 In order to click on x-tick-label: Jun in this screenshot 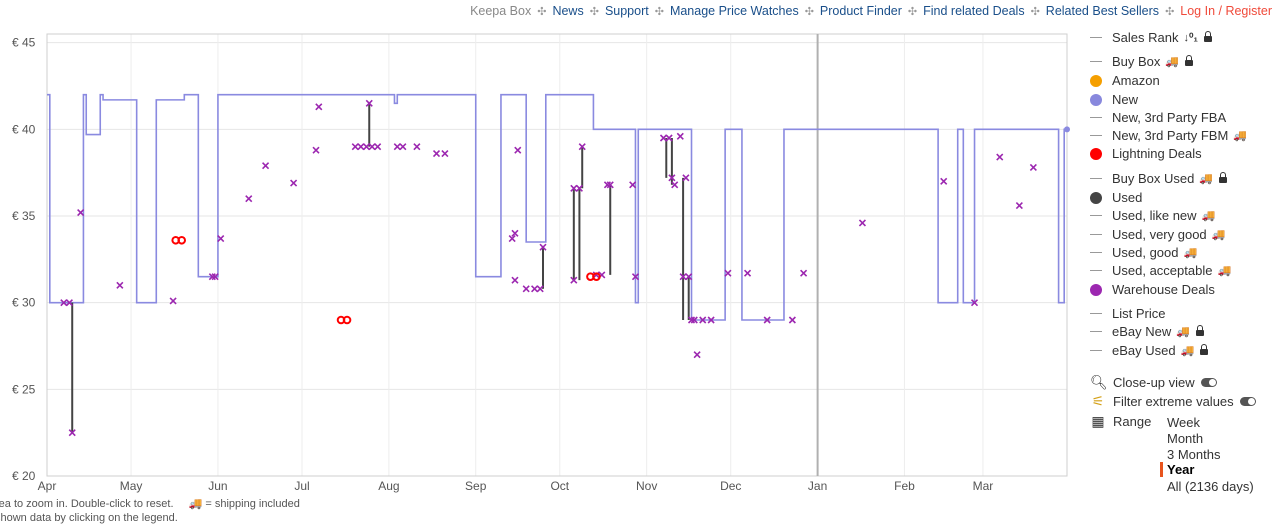, I will do `click(217, 486)`.